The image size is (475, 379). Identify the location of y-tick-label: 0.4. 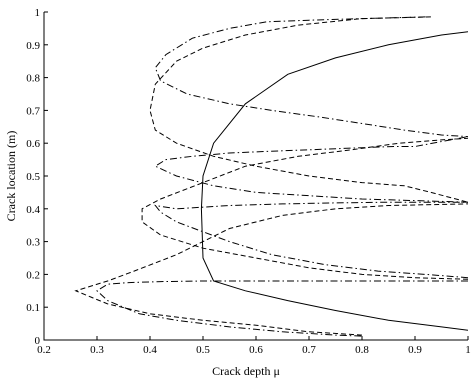
(33, 210).